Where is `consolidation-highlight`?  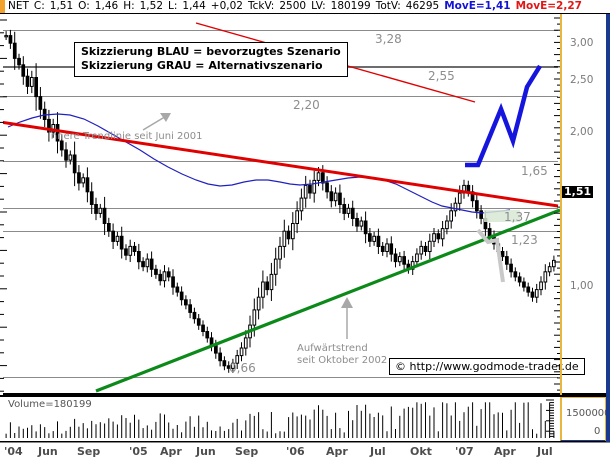 consolidation-highlight is located at coordinates (502, 216).